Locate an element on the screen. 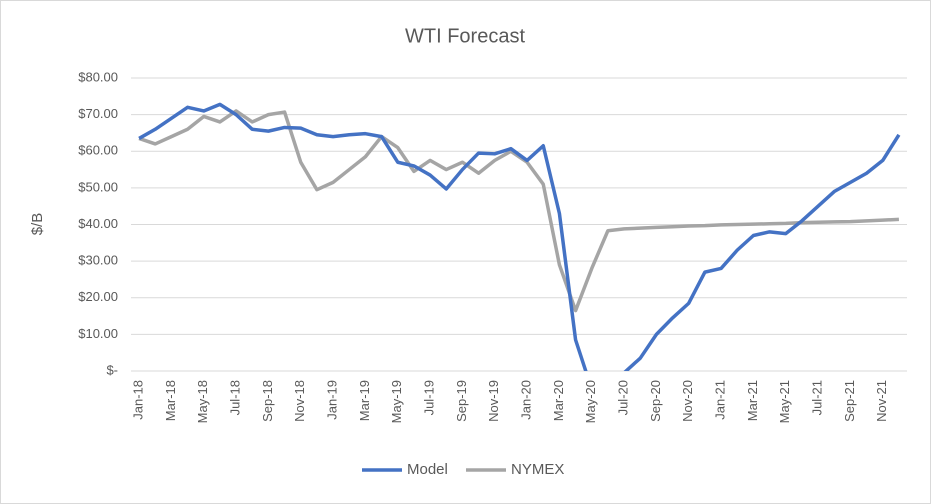 The width and height of the screenshot is (931, 504). y-tick-label: $30.00 is located at coordinates (98, 260).